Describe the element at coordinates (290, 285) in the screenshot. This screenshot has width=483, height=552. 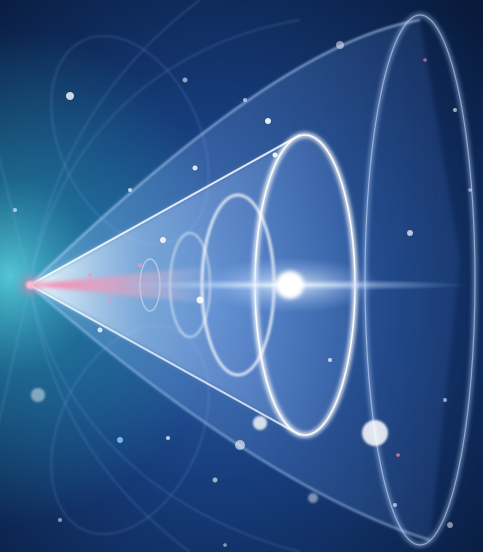
I see `light-flare` at that location.